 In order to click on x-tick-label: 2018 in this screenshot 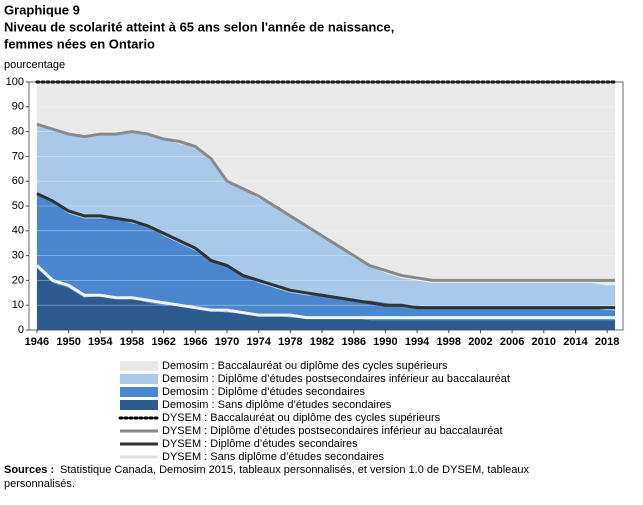, I will do `click(607, 342)`.